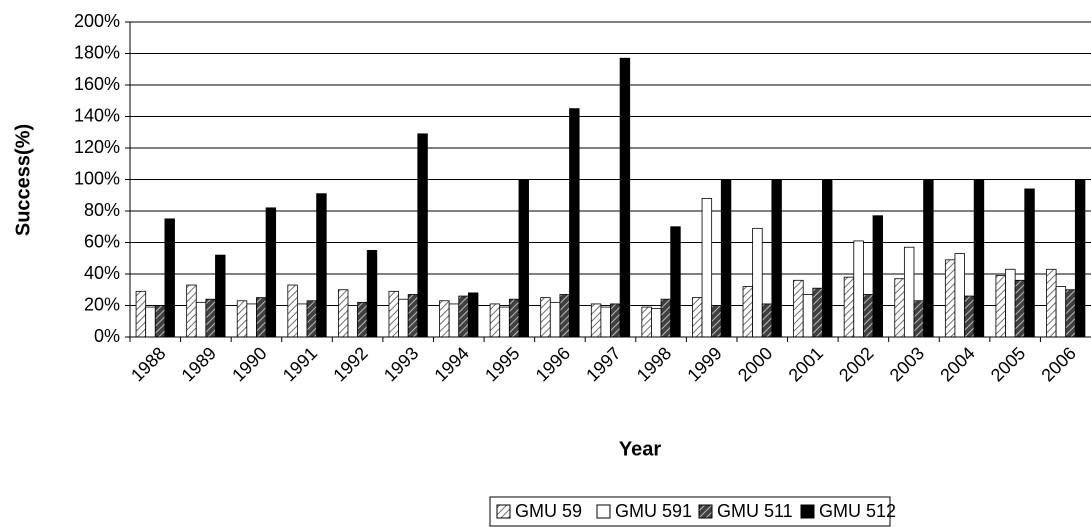 This screenshot has width=1091, height=527. I want to click on legend-label: GMU 512, so click(857, 511).